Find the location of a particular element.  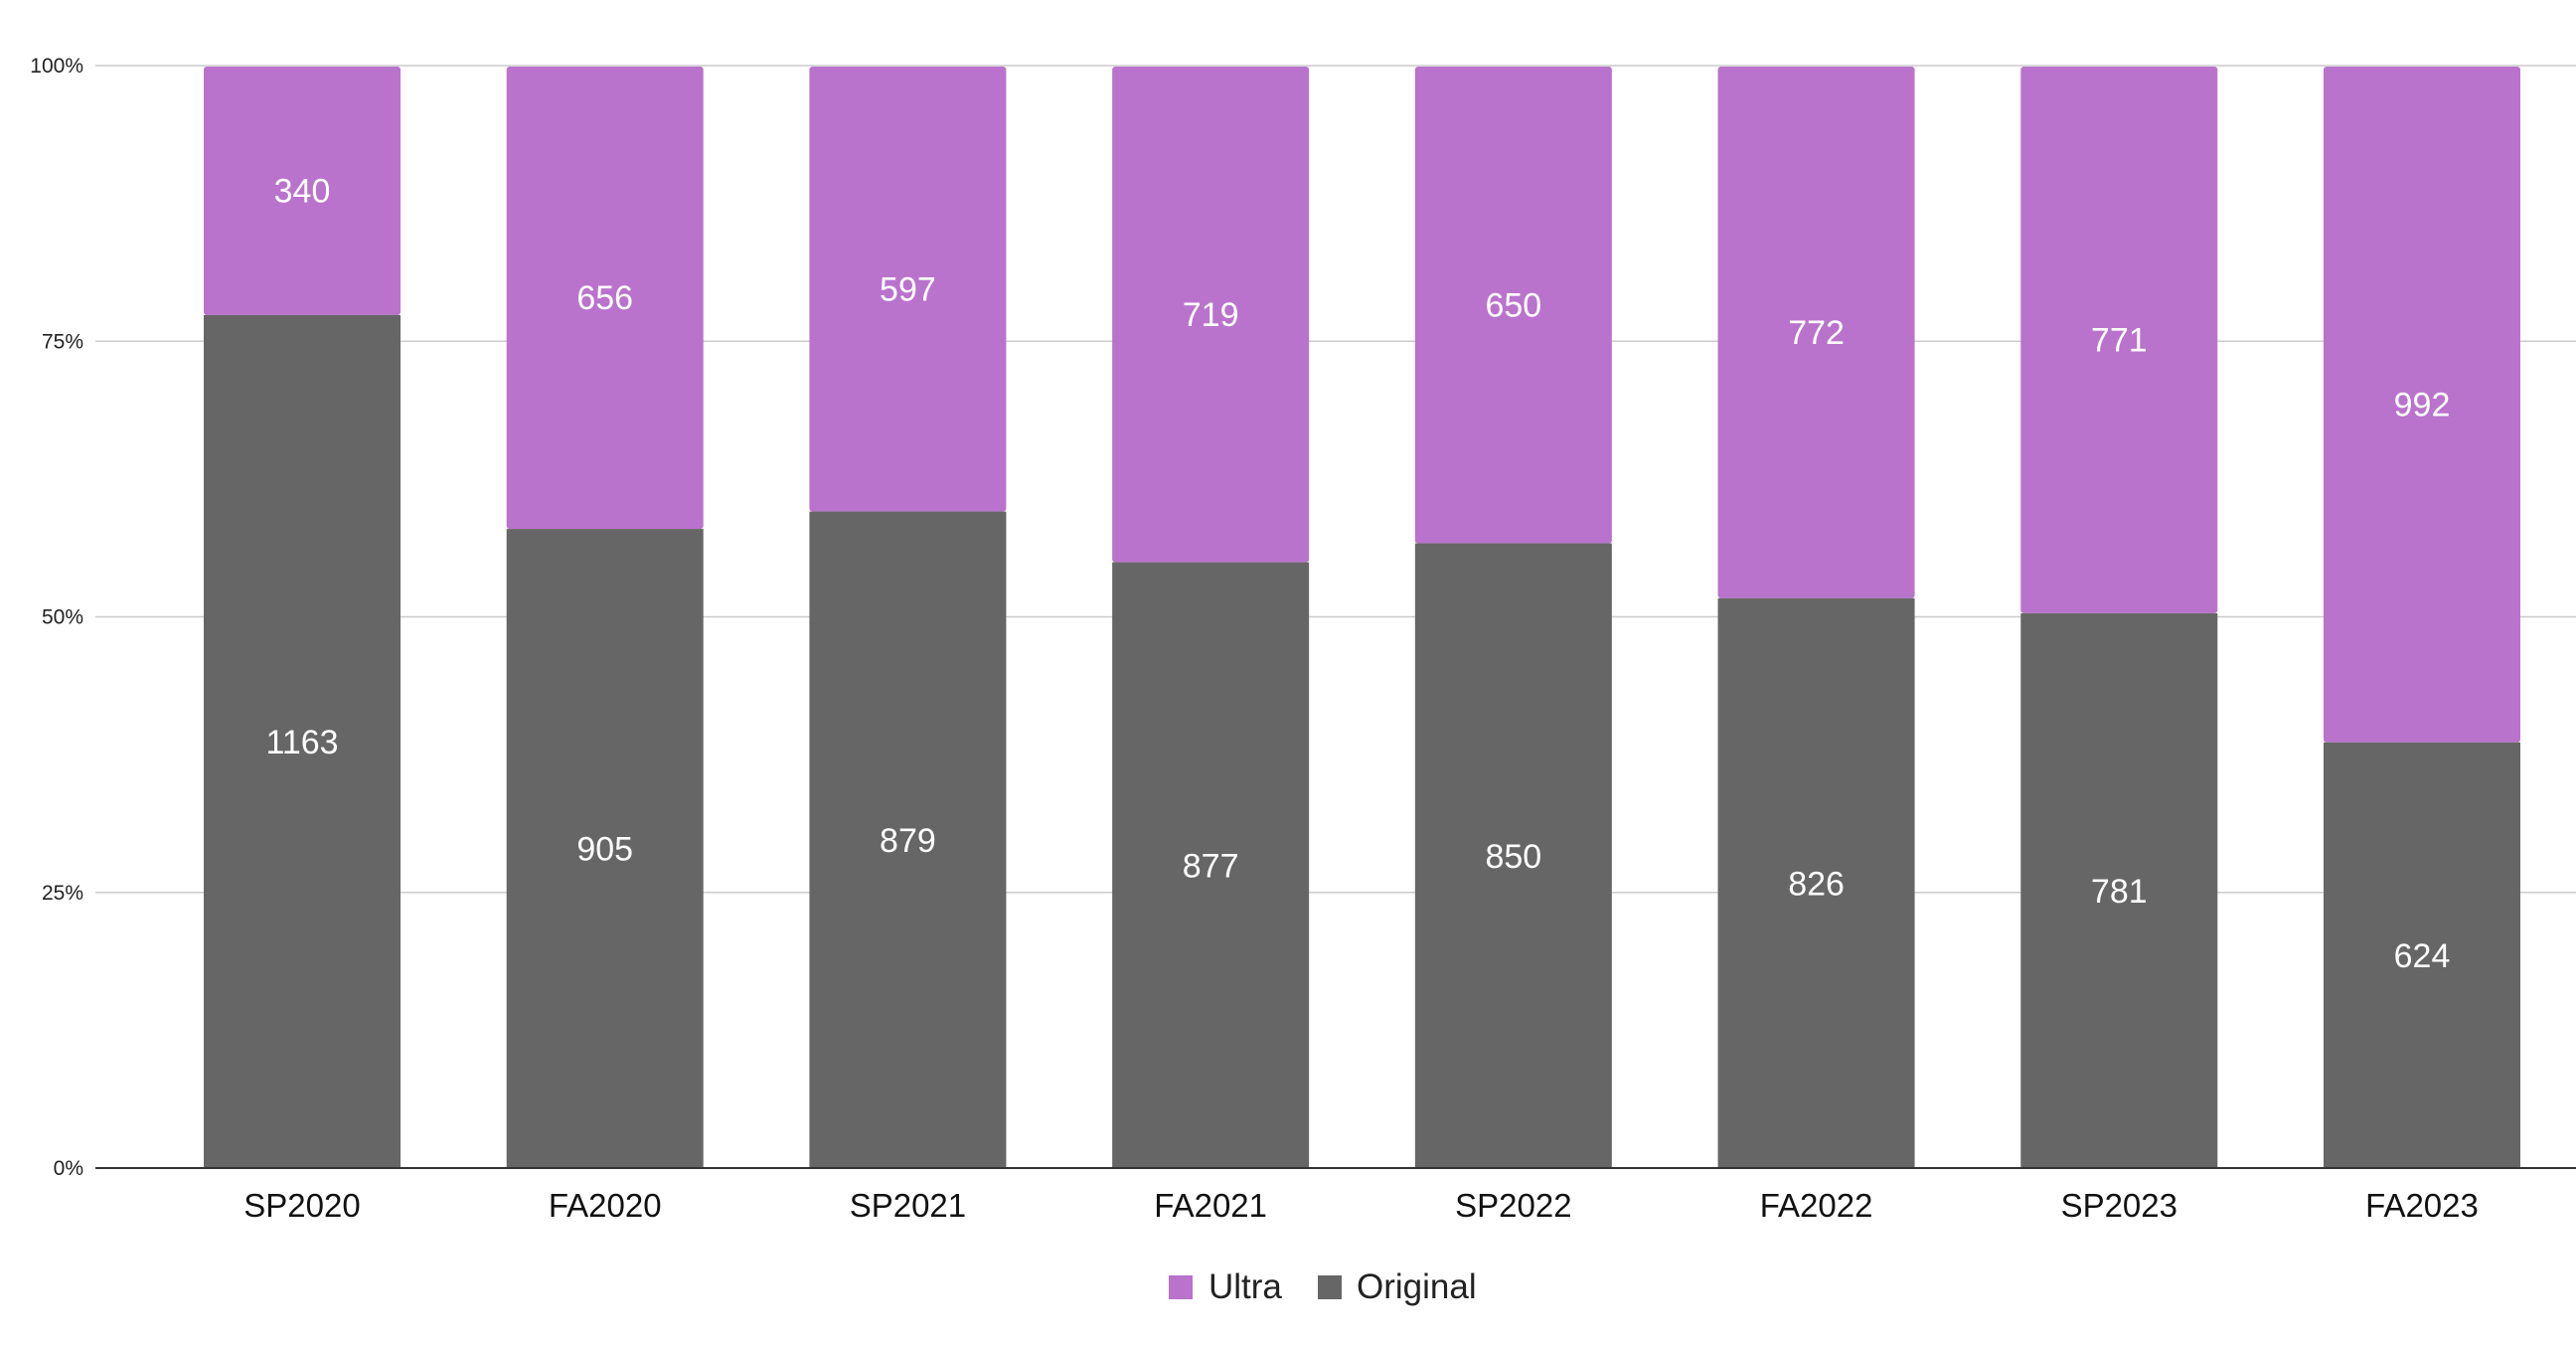

data-label-ultra: 992 is located at coordinates (2422, 404).